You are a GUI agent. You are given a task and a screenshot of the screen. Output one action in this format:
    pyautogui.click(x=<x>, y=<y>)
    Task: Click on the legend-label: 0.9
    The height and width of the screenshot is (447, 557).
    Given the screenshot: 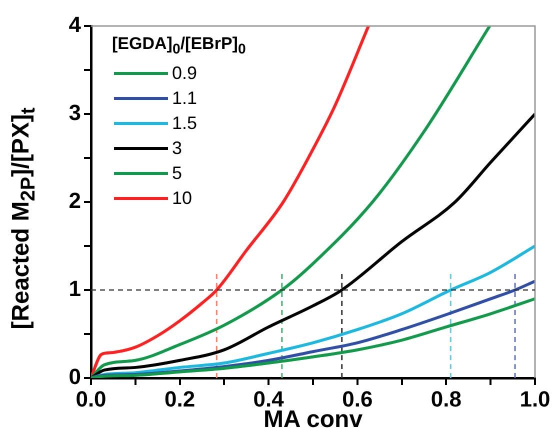 What is the action you would take?
    pyautogui.click(x=185, y=73)
    